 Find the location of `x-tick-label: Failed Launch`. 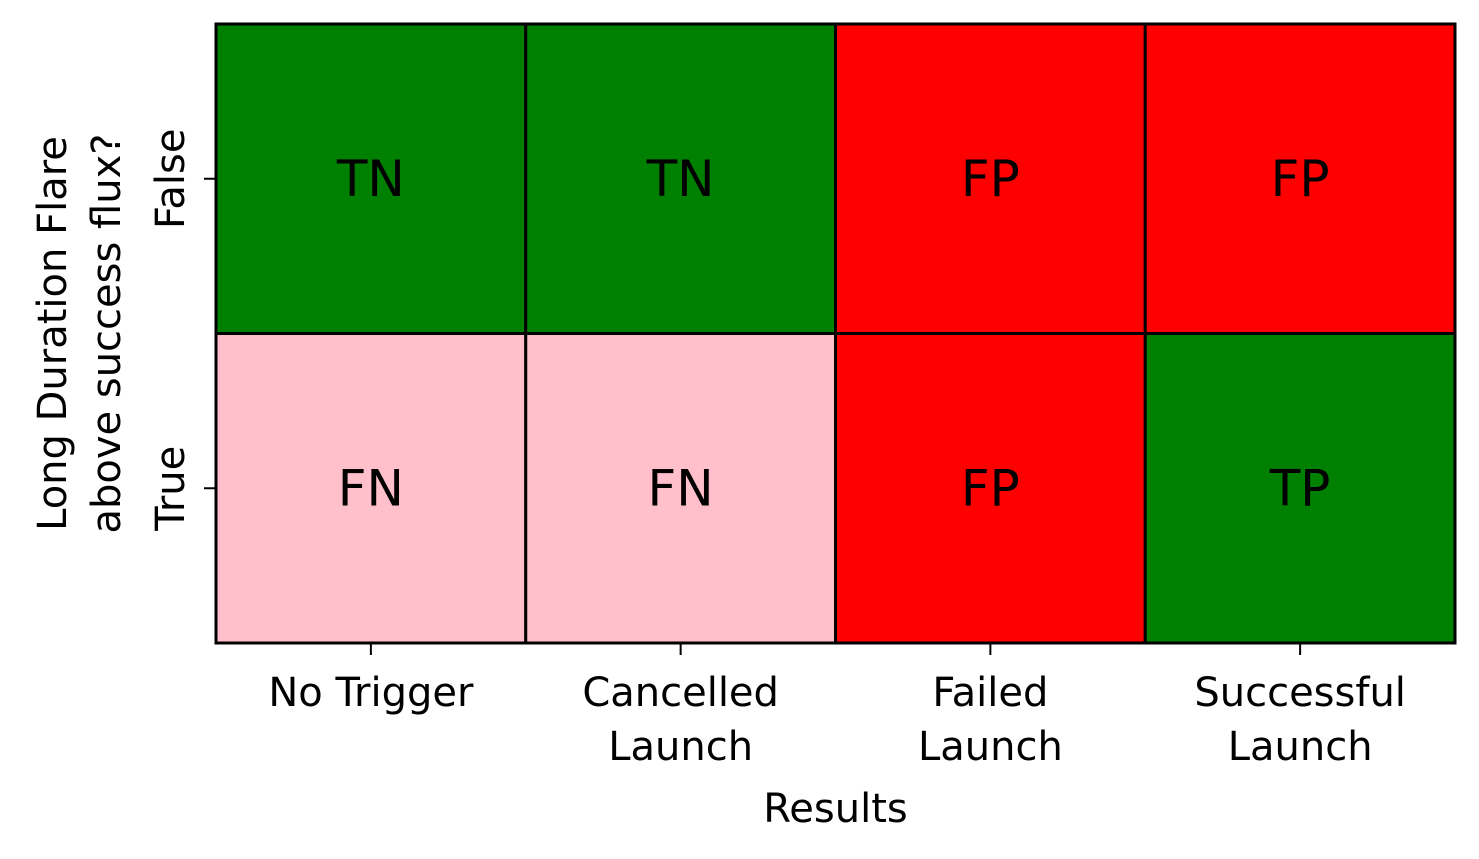

x-tick-label: Failed Launch is located at coordinates (990, 720).